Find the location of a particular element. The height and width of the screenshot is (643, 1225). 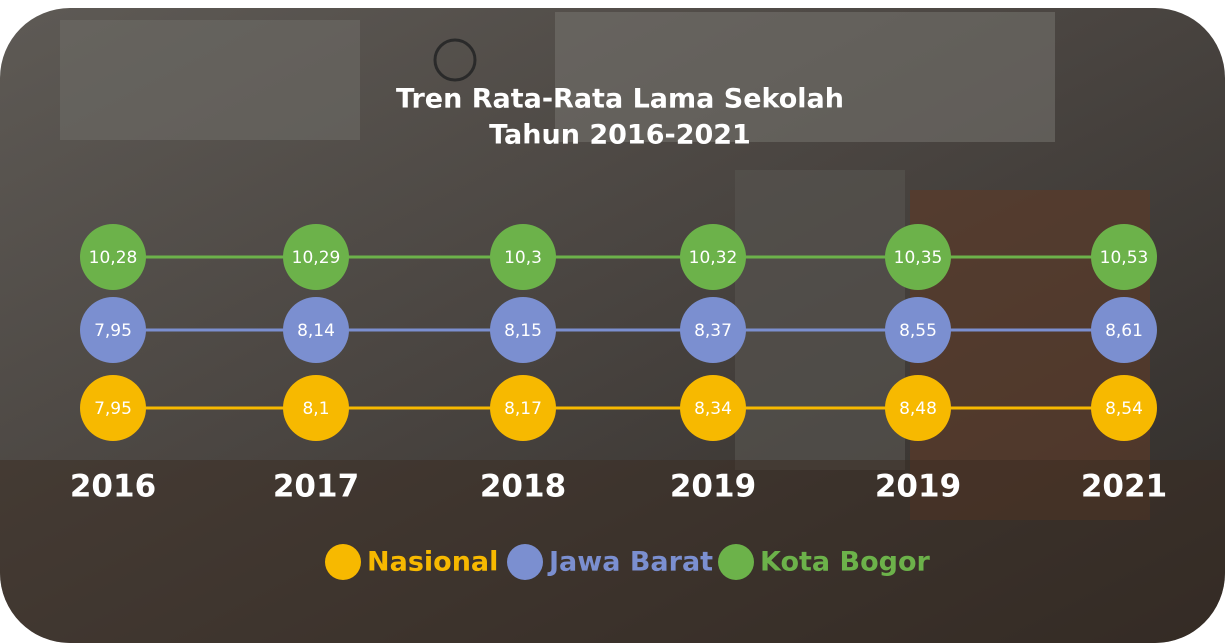

legend-label: Jawa Barat is located at coordinates (630, 562).